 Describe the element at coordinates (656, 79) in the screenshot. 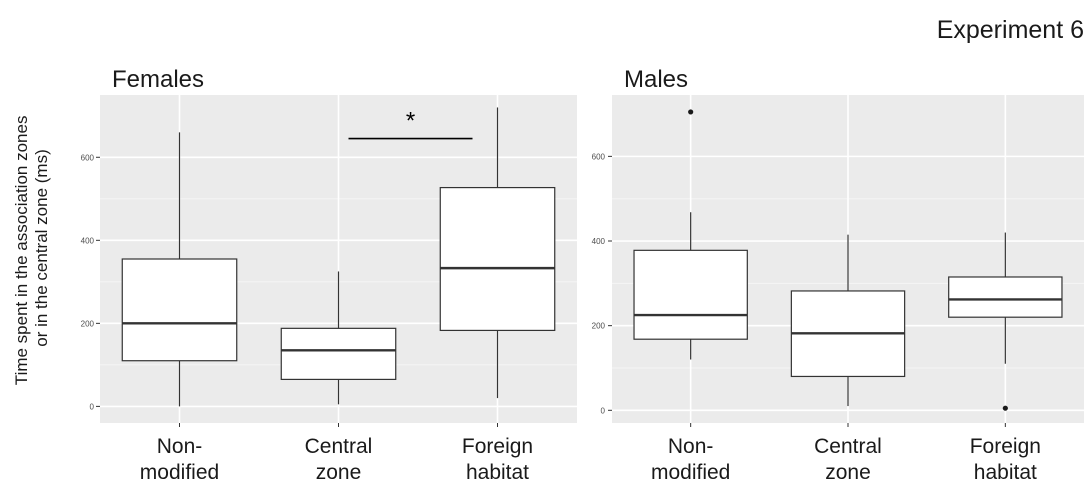

I see `panel-title: Males` at that location.